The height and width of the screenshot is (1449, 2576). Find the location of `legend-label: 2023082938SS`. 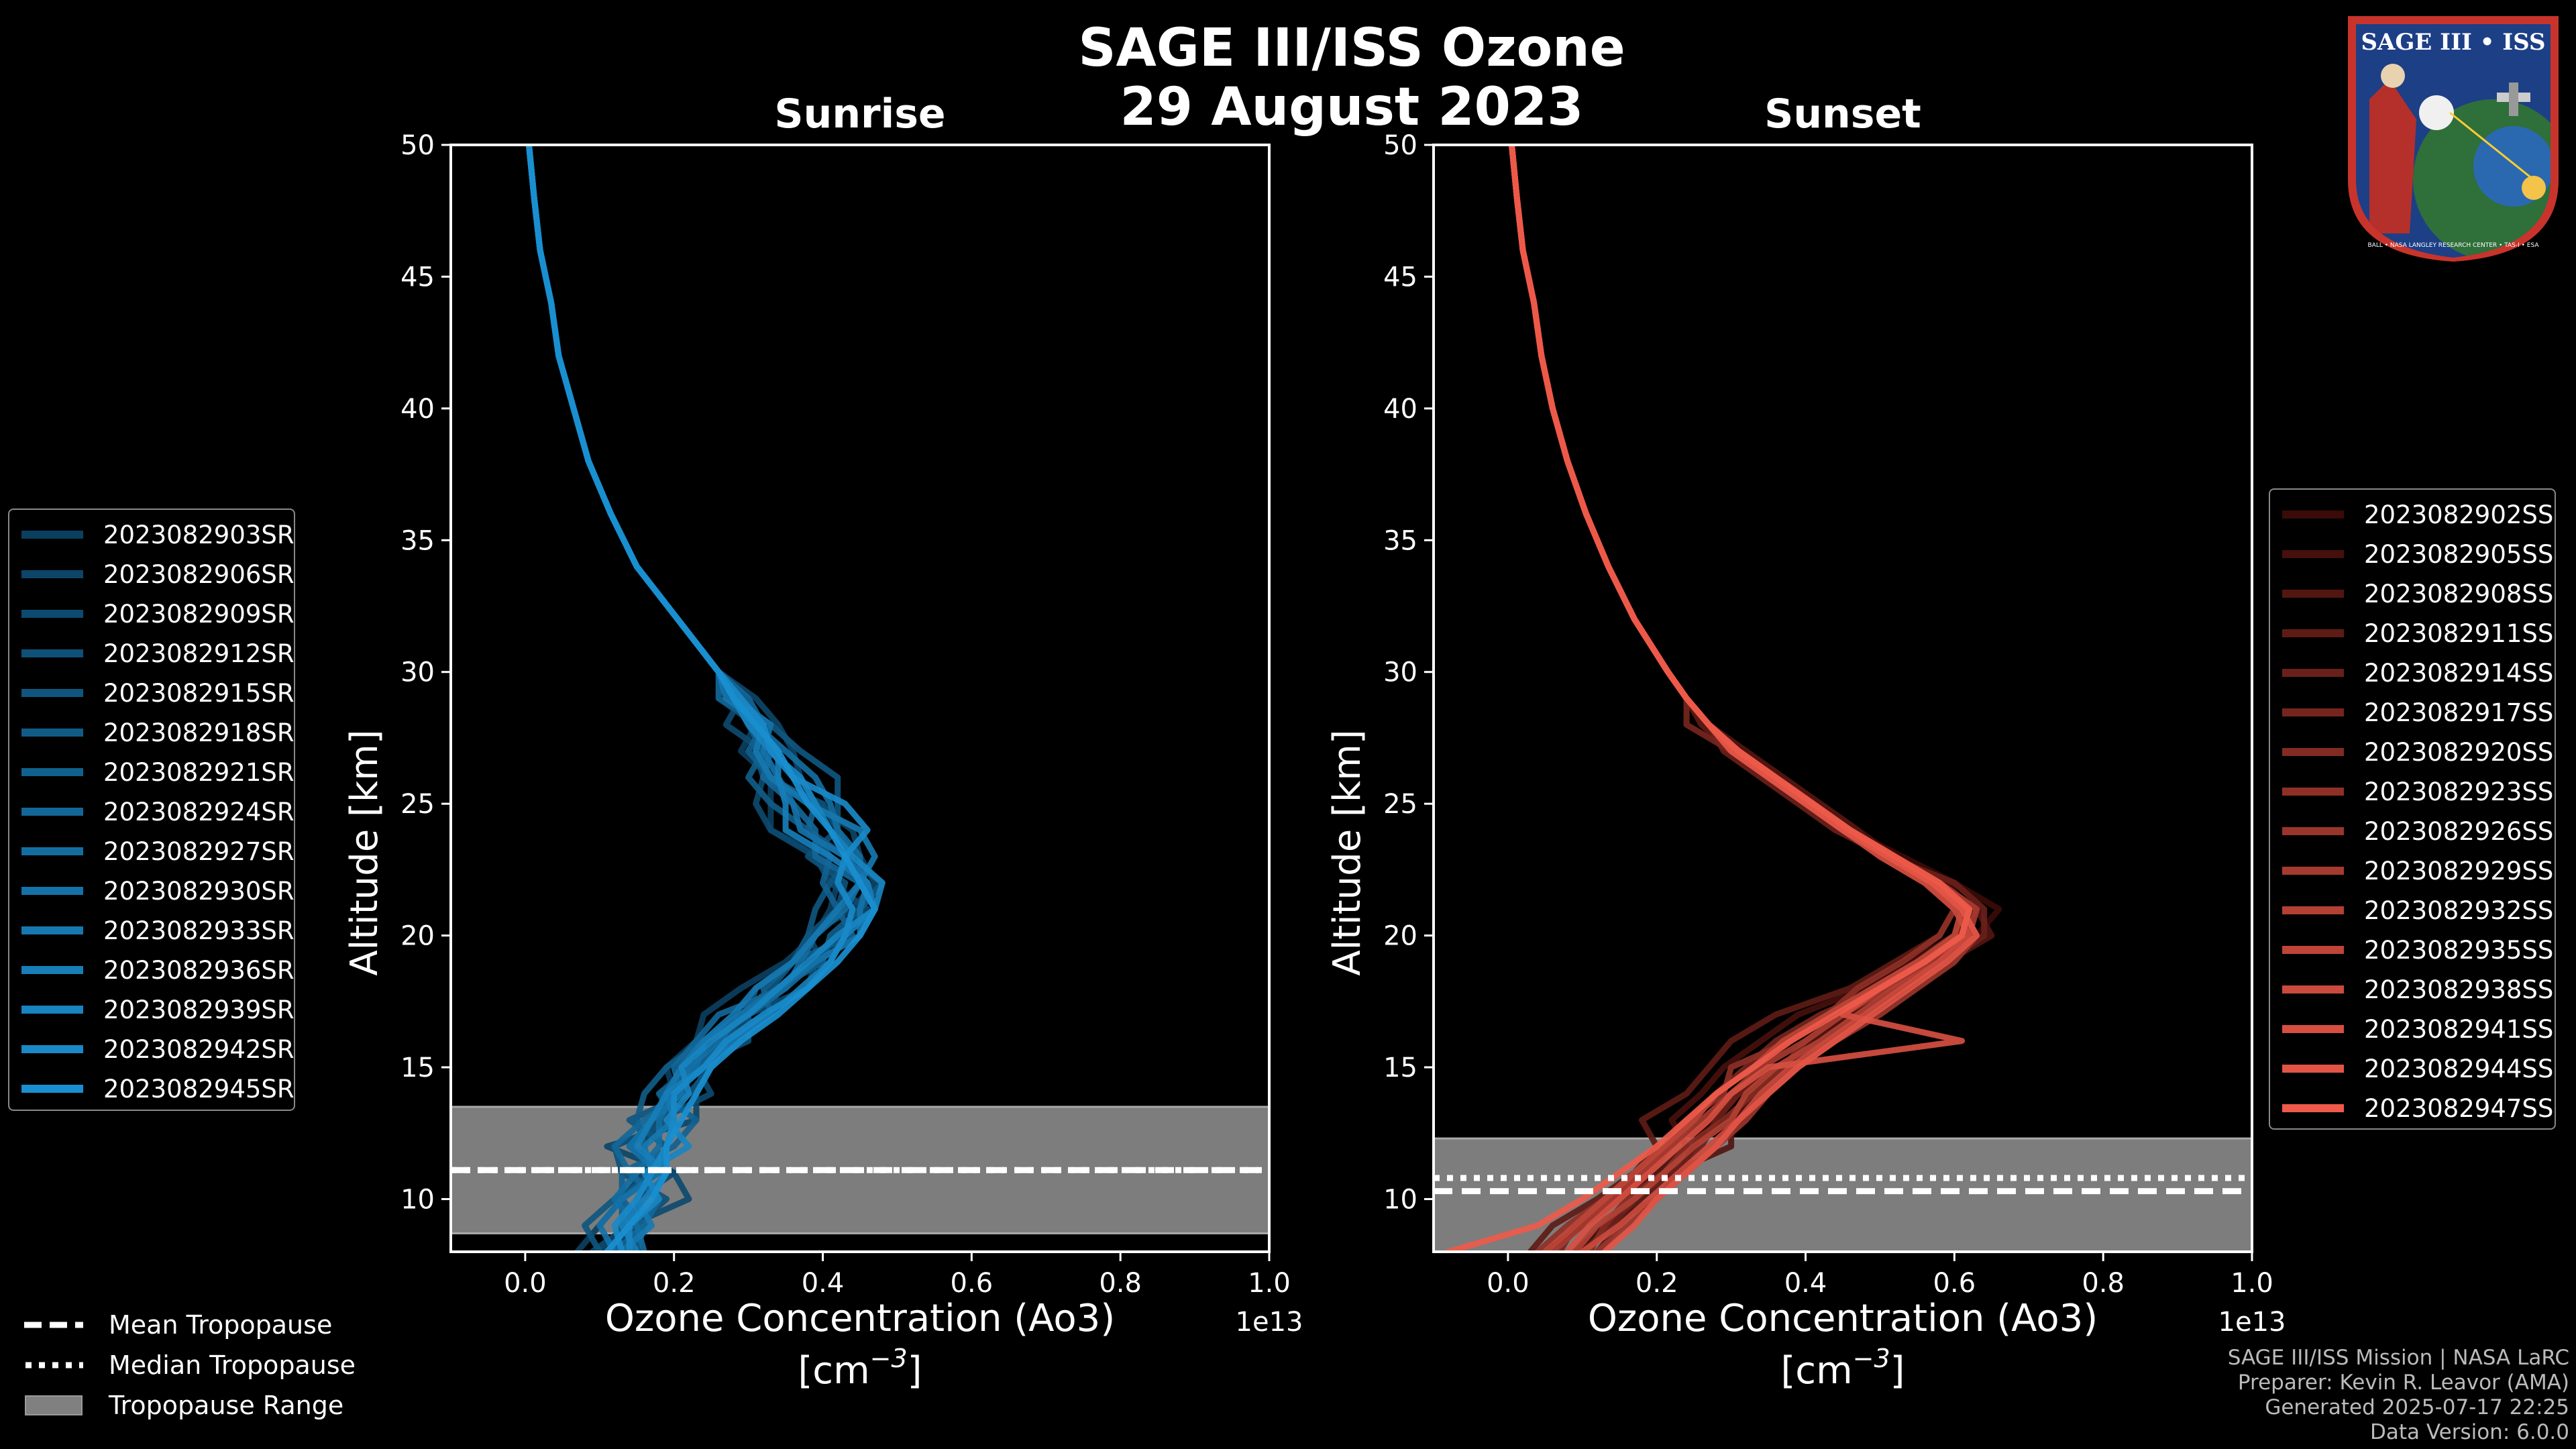

legend-label: 2023082938SS is located at coordinates (2459, 989).